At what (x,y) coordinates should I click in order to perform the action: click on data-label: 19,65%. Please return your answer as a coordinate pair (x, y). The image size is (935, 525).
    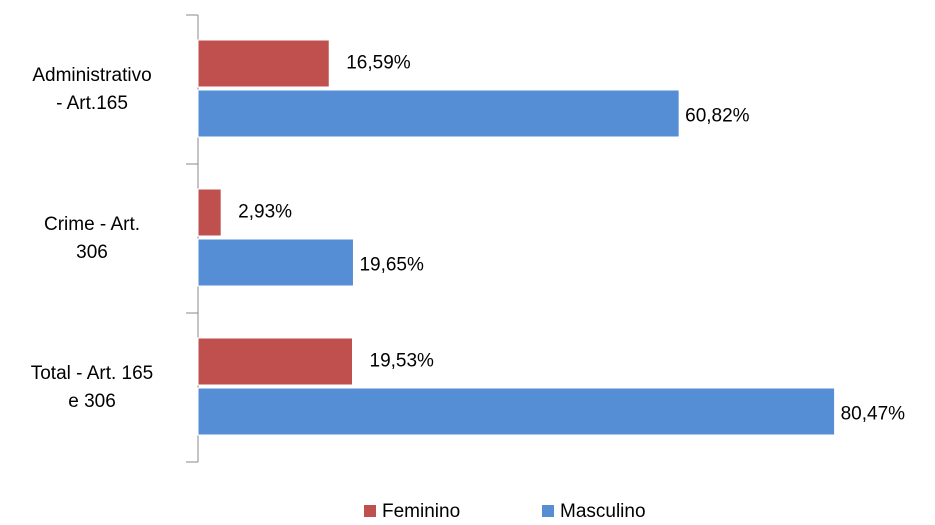
    Looking at the image, I should click on (391, 265).